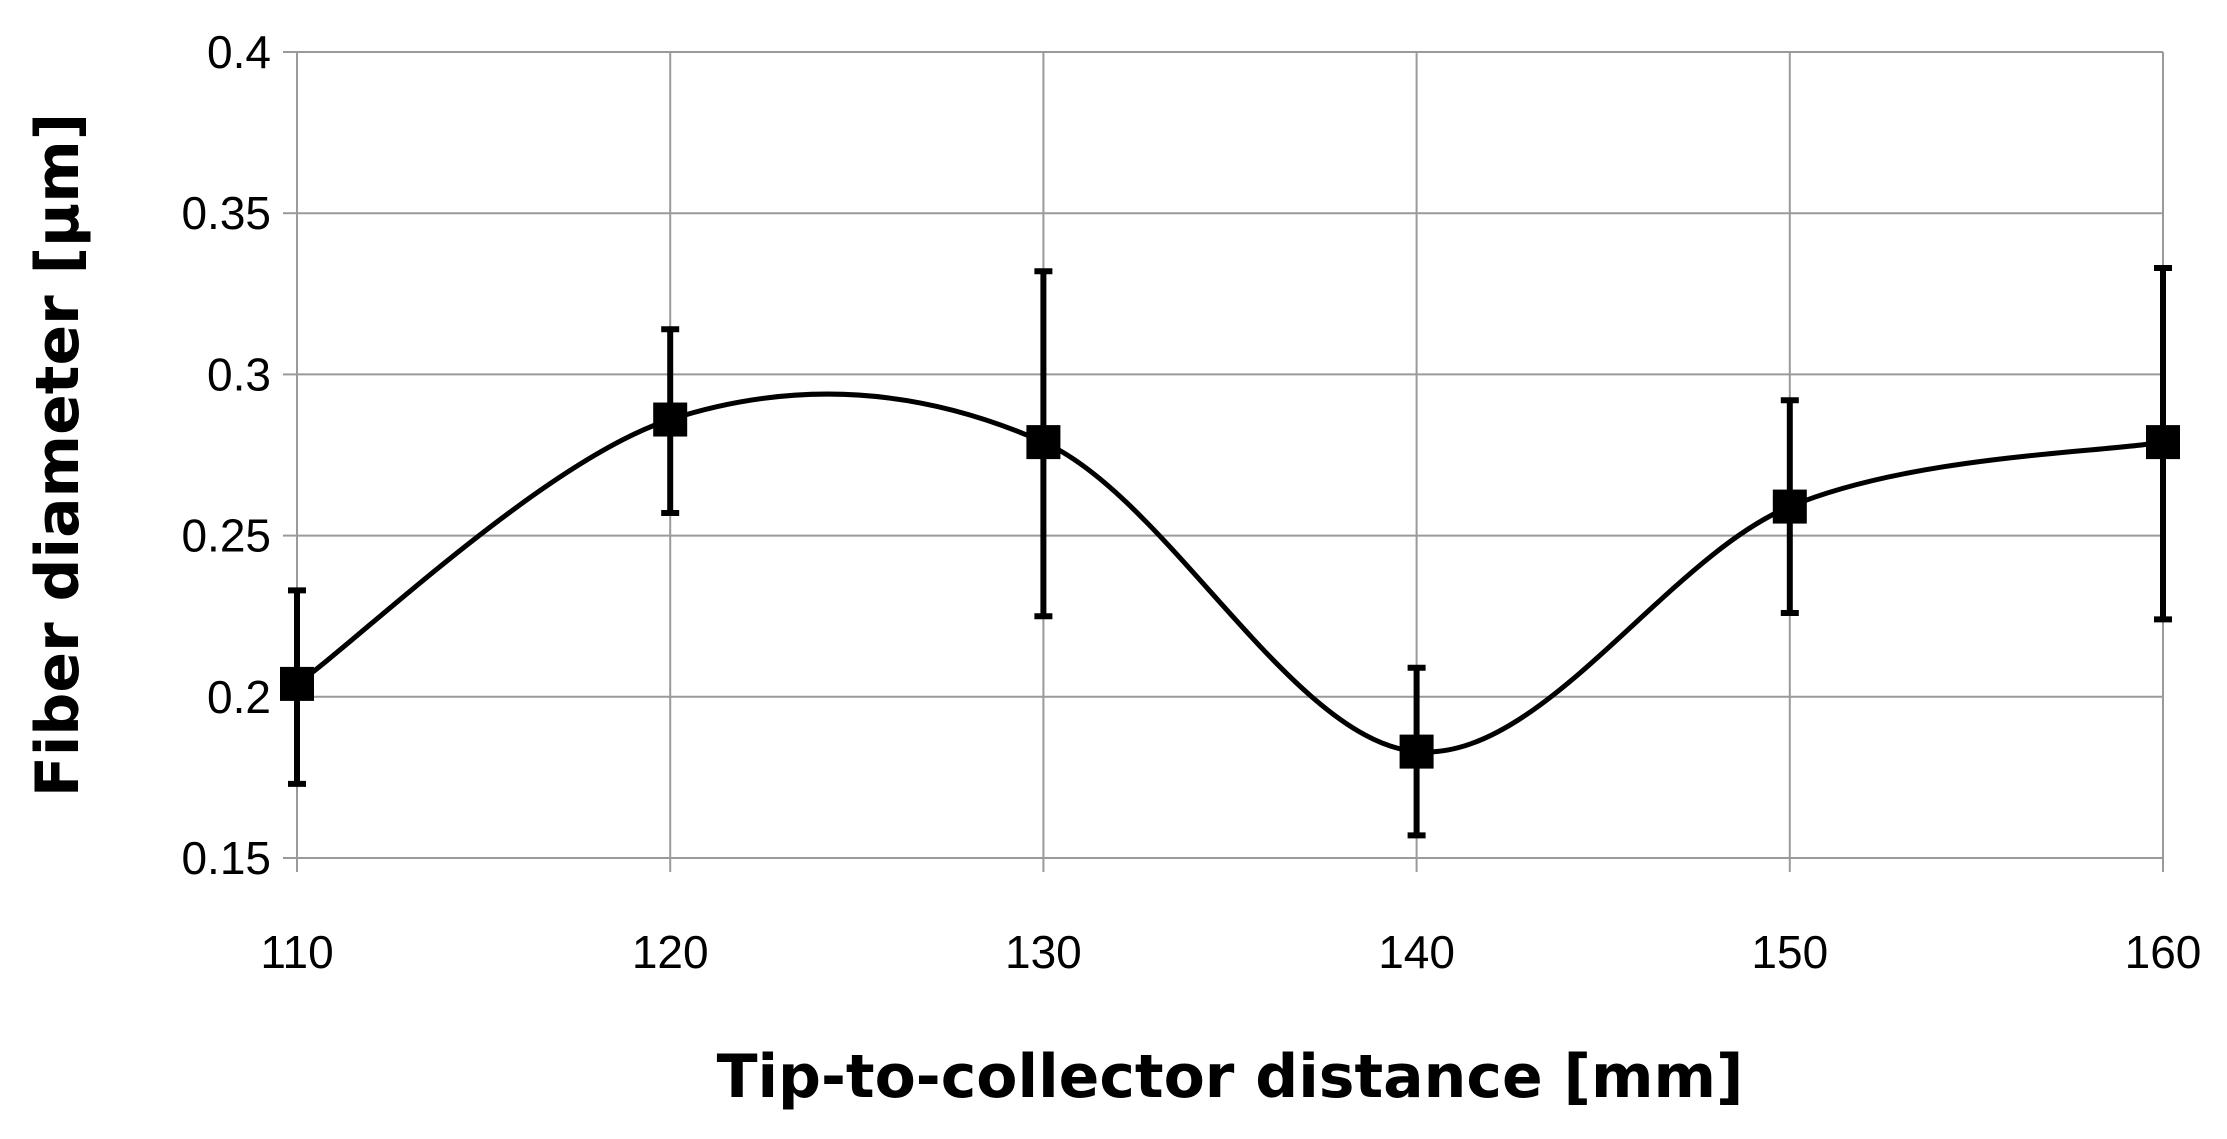 The height and width of the screenshot is (1139, 2227). What do you see at coordinates (2163, 952) in the screenshot?
I see `x-tick-label: 160` at bounding box center [2163, 952].